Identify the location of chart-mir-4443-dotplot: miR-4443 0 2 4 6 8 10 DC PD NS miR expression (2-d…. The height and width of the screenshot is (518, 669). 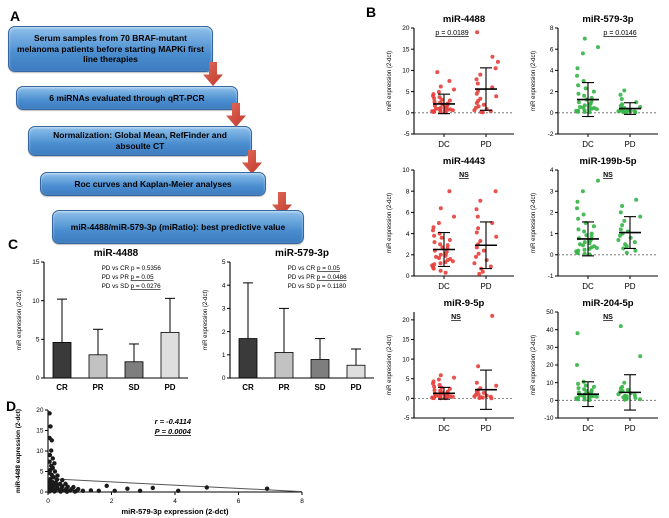
(454, 224).